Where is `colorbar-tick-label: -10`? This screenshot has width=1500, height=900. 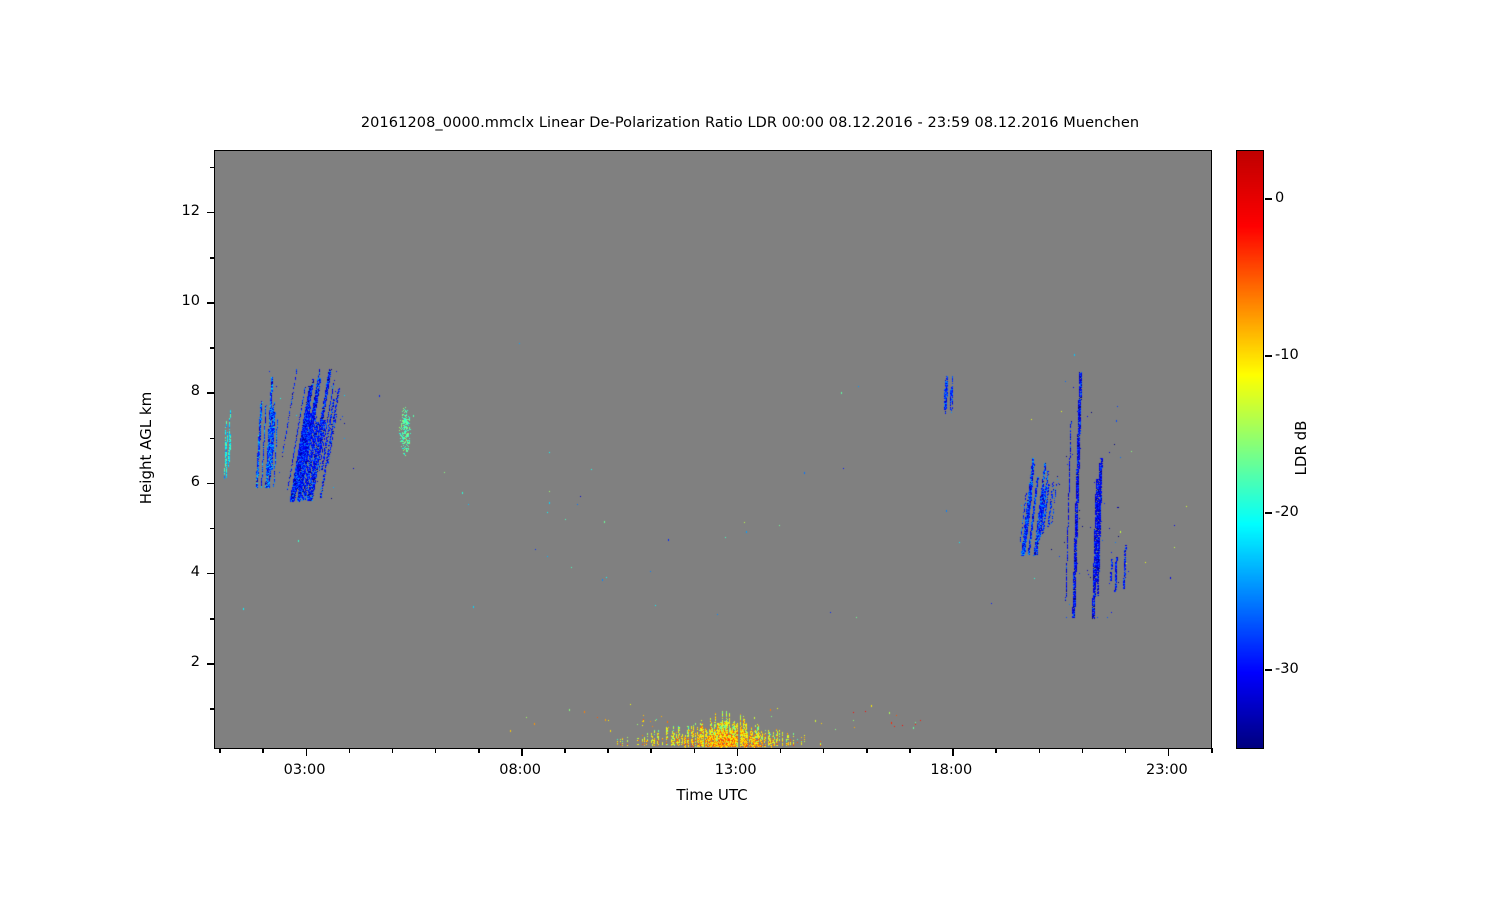 colorbar-tick-label: -10 is located at coordinates (1287, 355).